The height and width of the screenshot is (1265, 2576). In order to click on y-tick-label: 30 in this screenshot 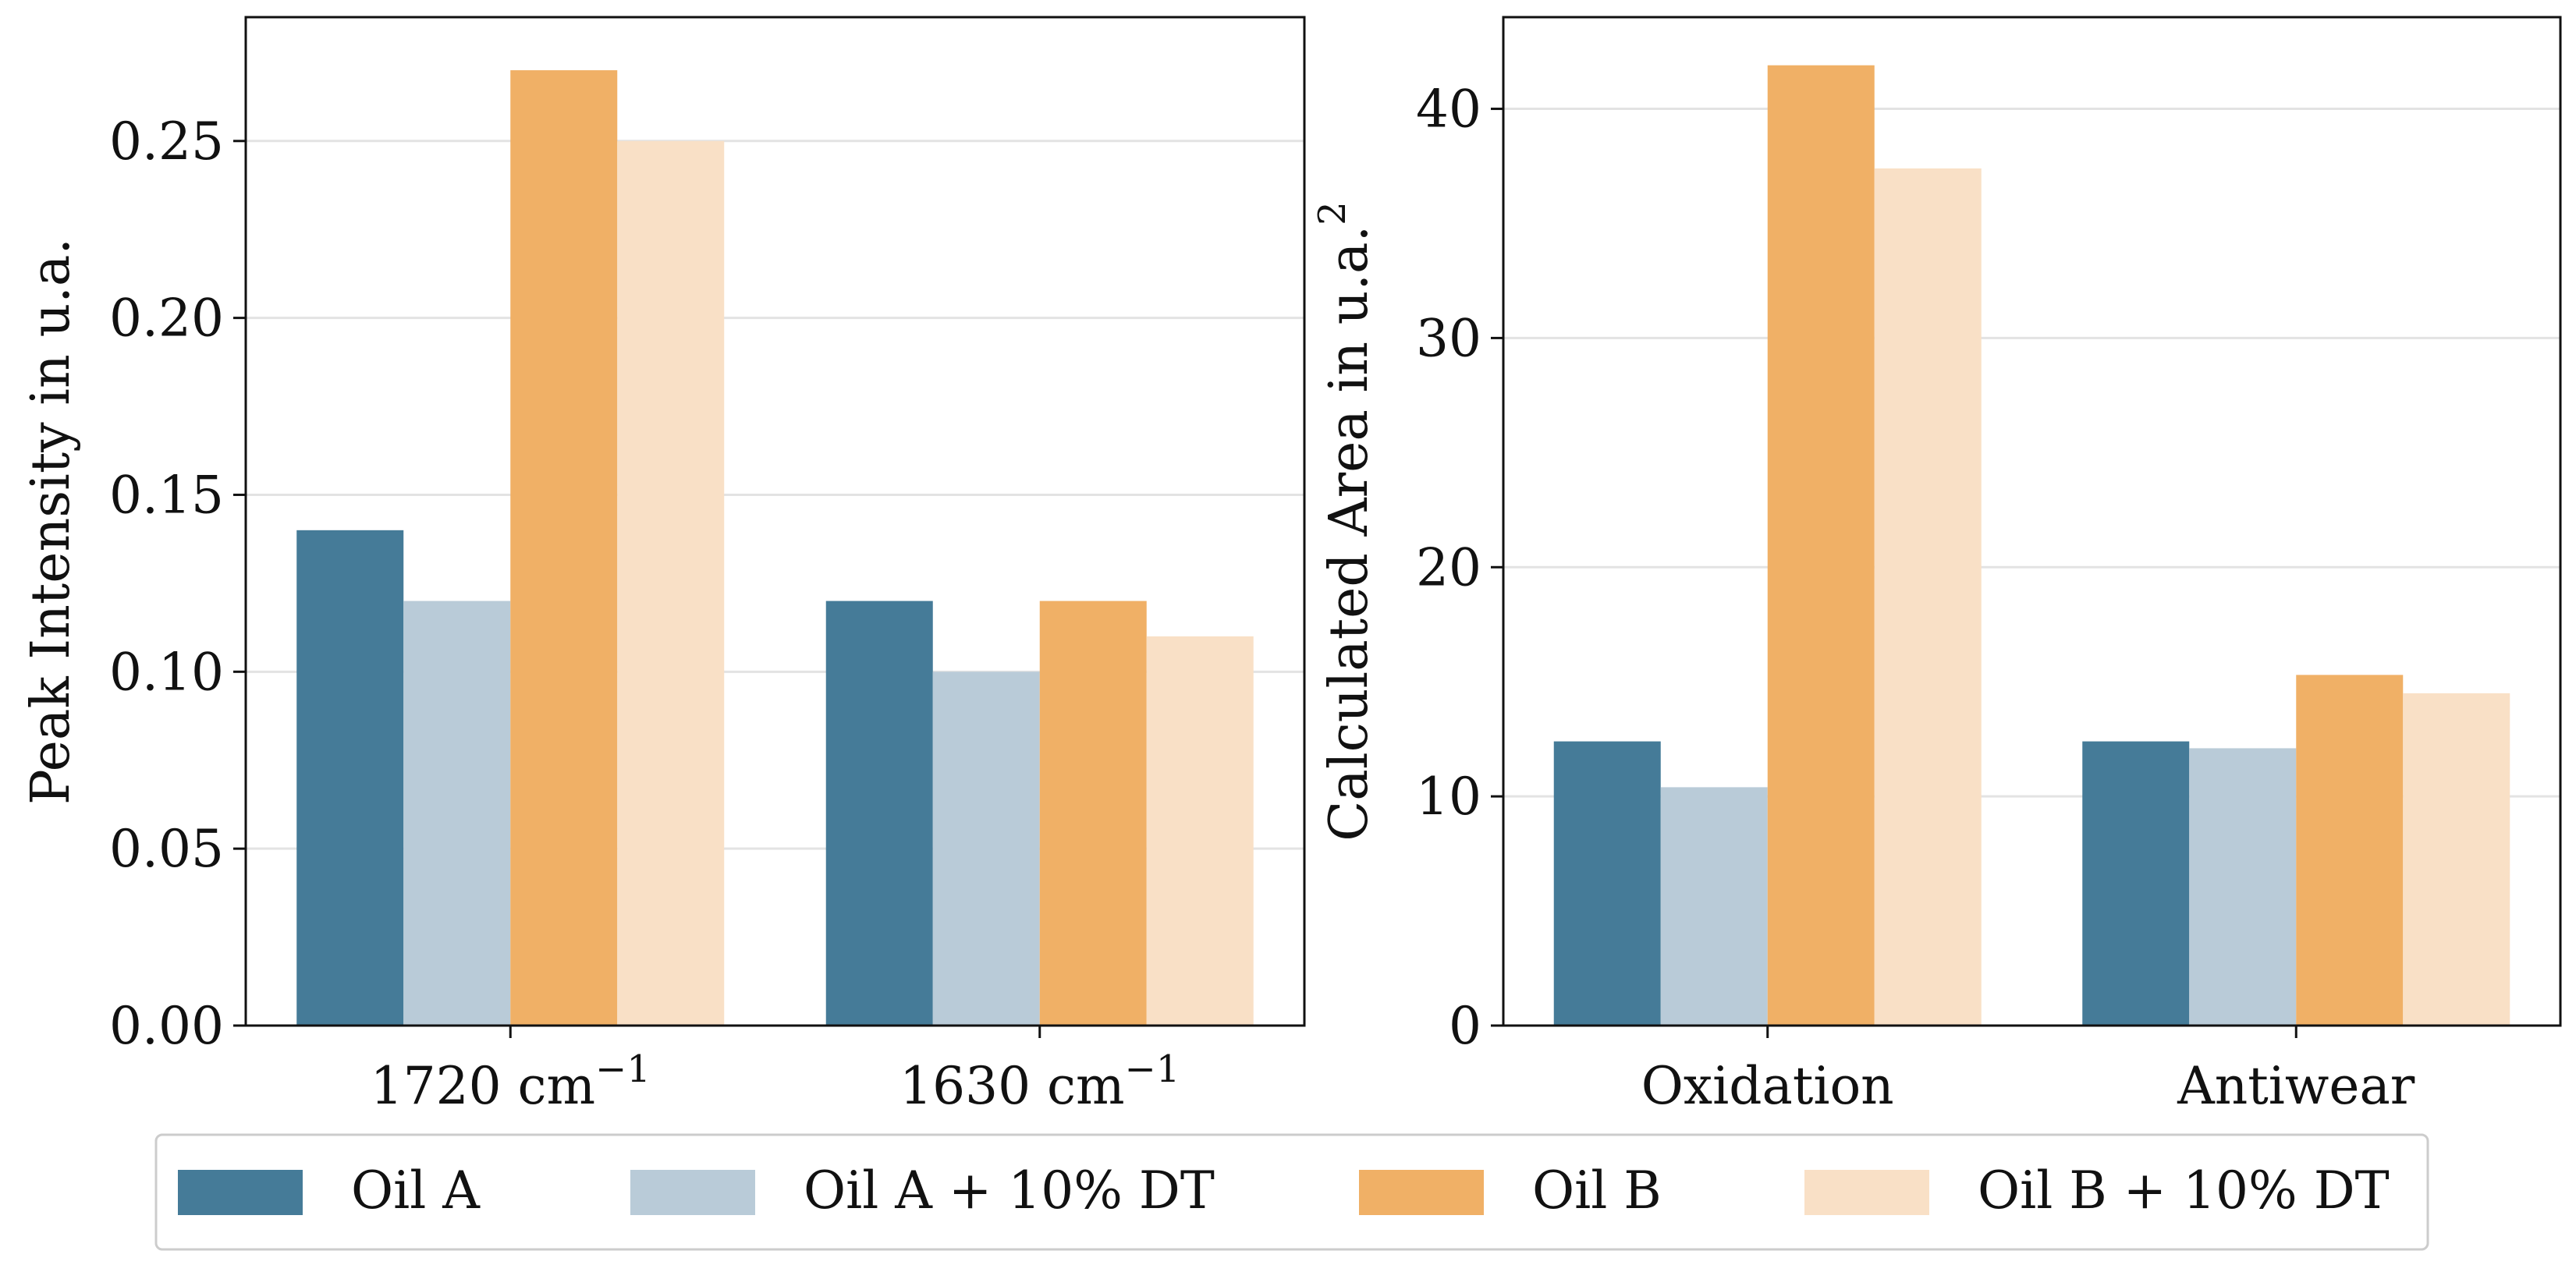, I will do `click(1448, 338)`.